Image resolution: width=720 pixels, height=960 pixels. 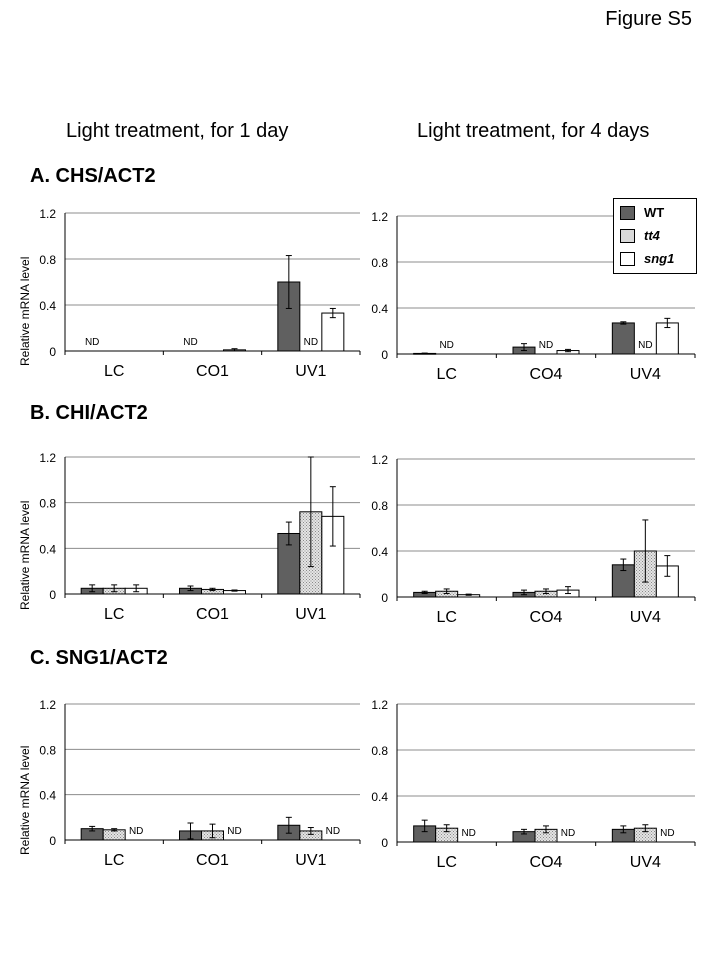 I want to click on legend-label-tt4: tt4, so click(x=652, y=235).